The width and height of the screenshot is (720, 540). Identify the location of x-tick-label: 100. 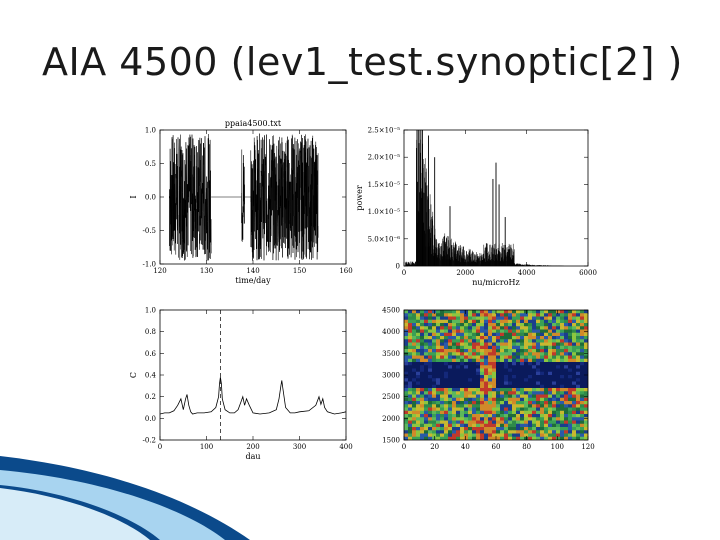
(206, 447).